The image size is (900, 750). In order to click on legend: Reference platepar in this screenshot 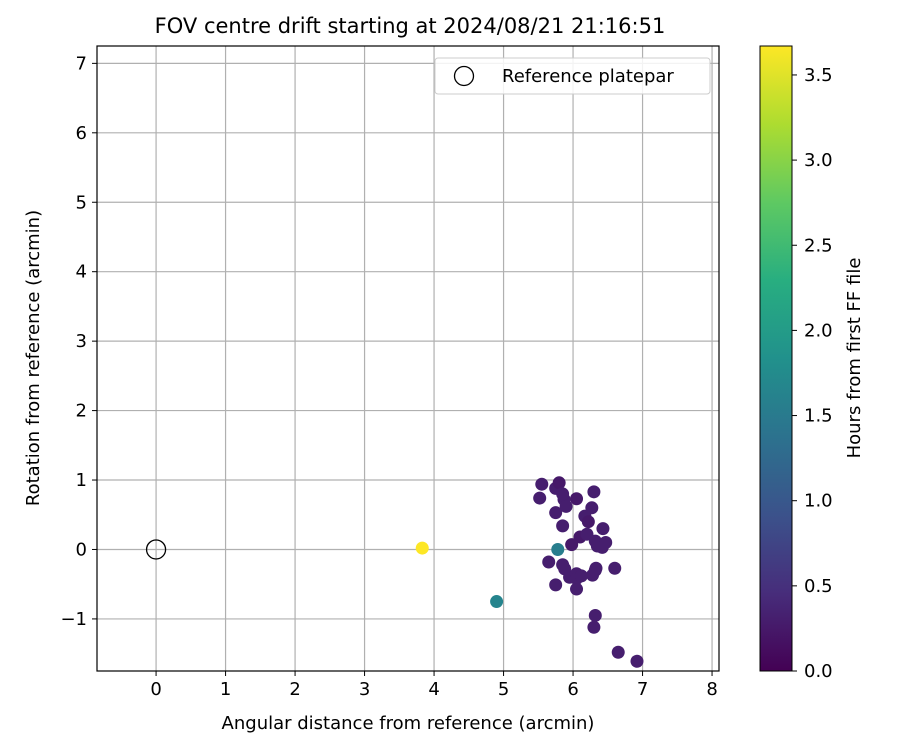, I will do `click(572, 76)`.